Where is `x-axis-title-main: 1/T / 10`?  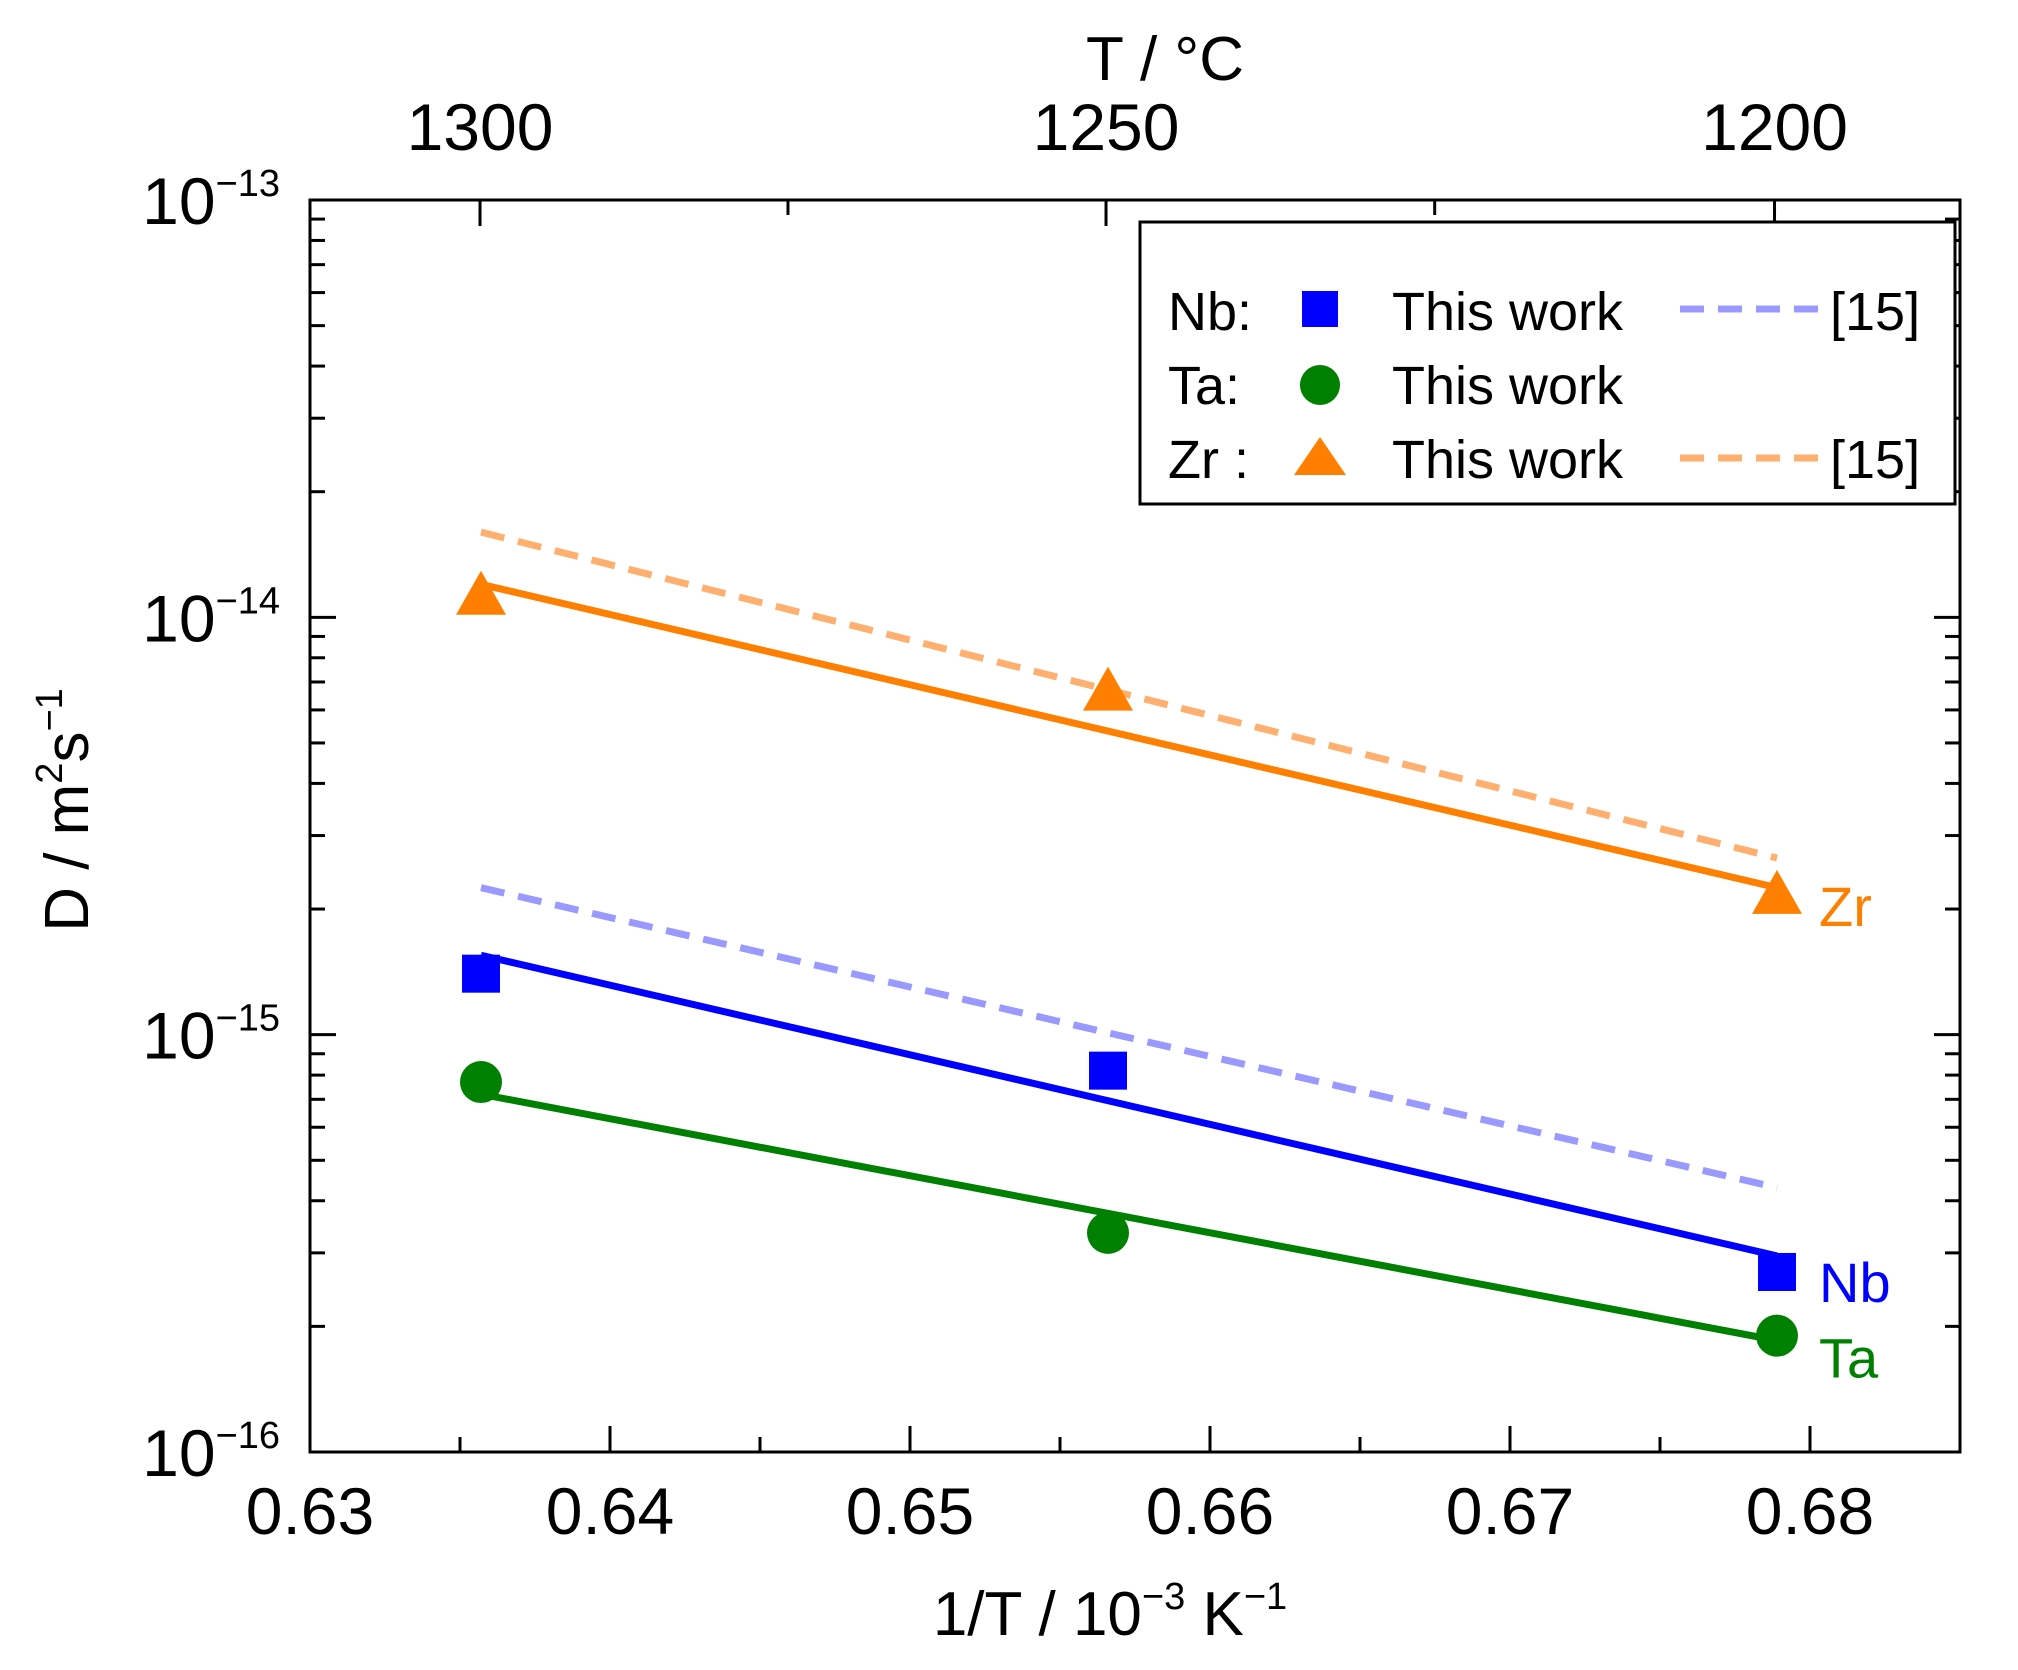
x-axis-title-main: 1/T / 10 is located at coordinates (1037, 1614).